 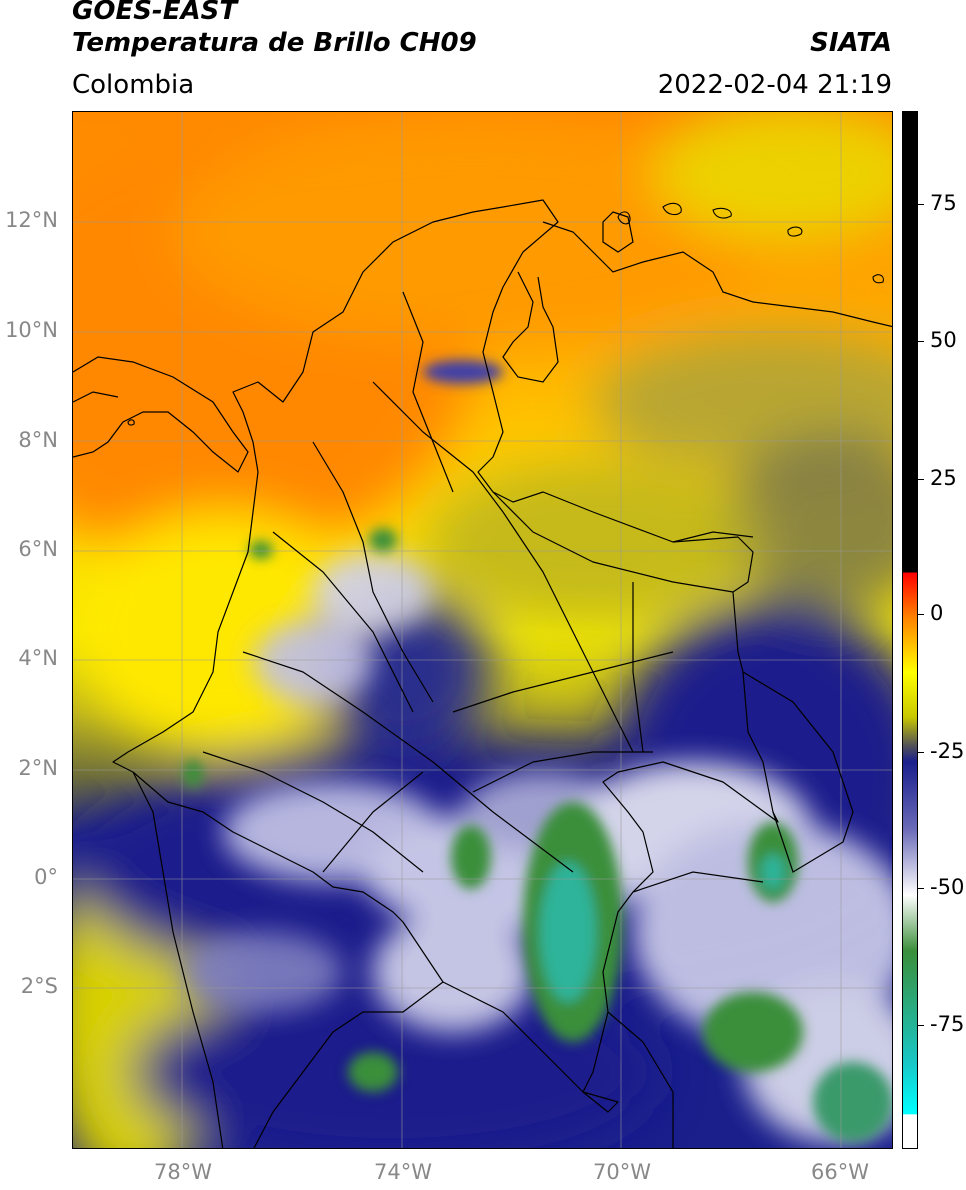 What do you see at coordinates (943, 340) in the screenshot?
I see `colorbar-tick-50: 50` at bounding box center [943, 340].